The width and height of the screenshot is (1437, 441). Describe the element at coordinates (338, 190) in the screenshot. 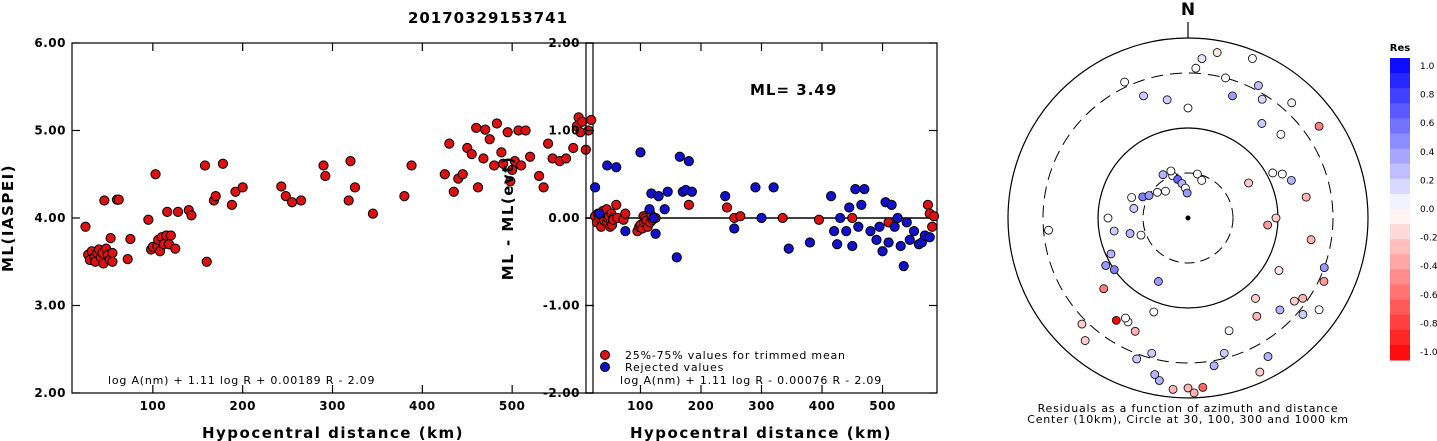

I see `plot1-points` at that location.